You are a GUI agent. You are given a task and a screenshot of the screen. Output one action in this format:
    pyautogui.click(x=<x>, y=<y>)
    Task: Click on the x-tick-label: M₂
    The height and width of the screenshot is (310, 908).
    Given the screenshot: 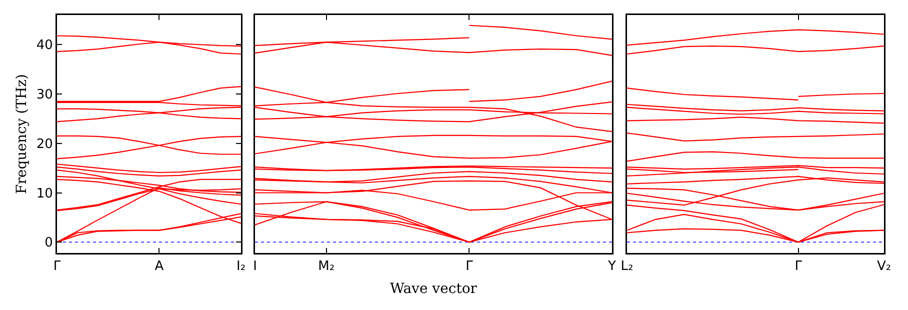 What is the action you would take?
    pyautogui.click(x=326, y=266)
    